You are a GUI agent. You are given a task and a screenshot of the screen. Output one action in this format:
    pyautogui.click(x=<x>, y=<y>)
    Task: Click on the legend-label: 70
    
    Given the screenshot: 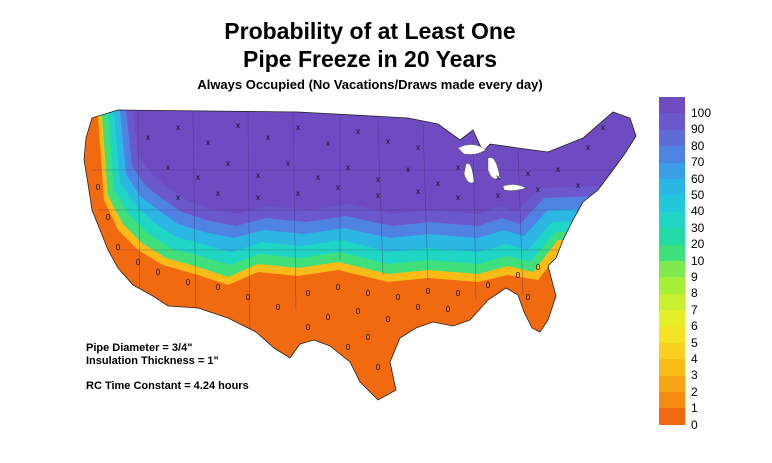 What is the action you would take?
    pyautogui.click(x=698, y=162)
    